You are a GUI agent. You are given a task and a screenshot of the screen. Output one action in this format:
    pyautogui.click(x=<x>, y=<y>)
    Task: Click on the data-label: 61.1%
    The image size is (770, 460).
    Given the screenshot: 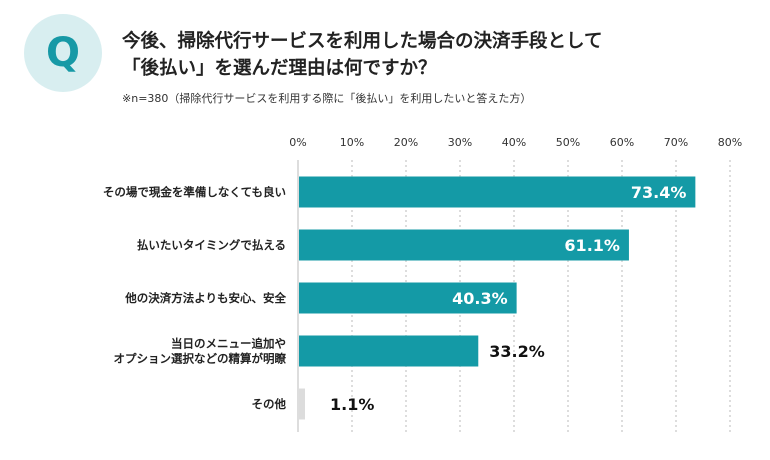 What is the action you would take?
    pyautogui.click(x=592, y=245)
    